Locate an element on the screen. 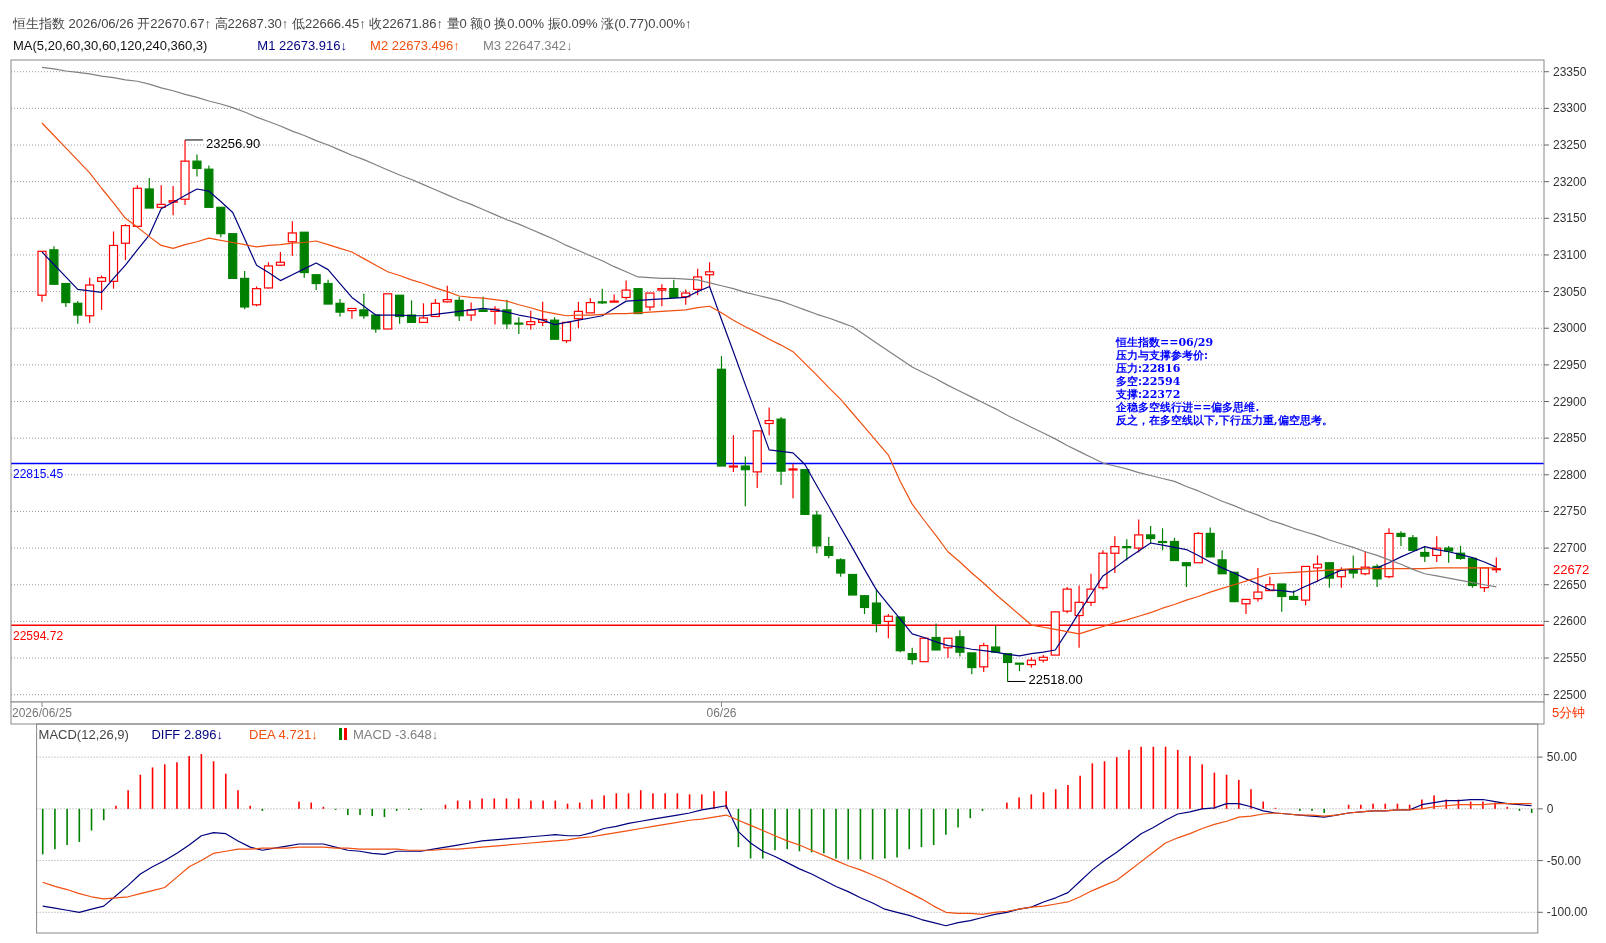 Image resolution: width=1606 pixels, height=943 pixels. y-tick-label: 22750 is located at coordinates (1570, 511).